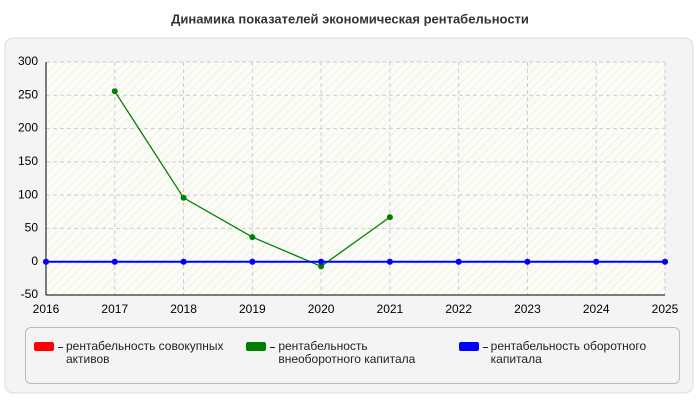  Describe the element at coordinates (28, 128) in the screenshot. I see `y-tick-label: 200` at that location.